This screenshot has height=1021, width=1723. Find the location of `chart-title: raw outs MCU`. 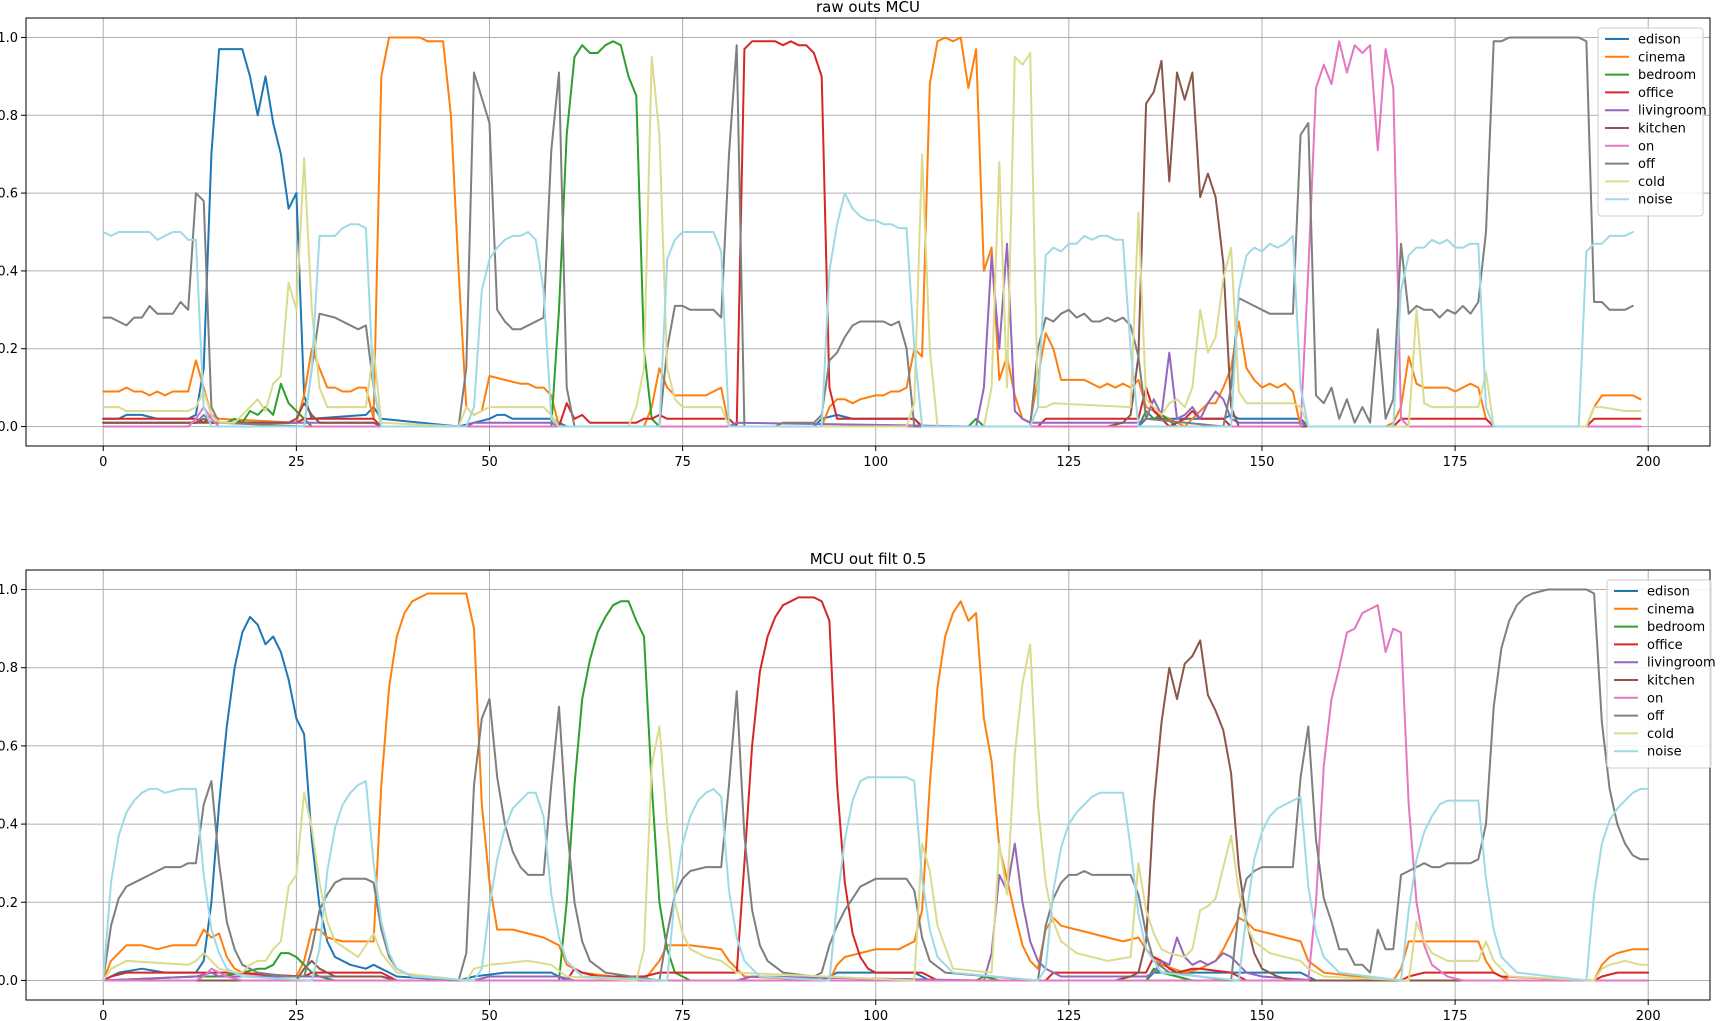

chart-title: raw outs MCU is located at coordinates (868, 8).